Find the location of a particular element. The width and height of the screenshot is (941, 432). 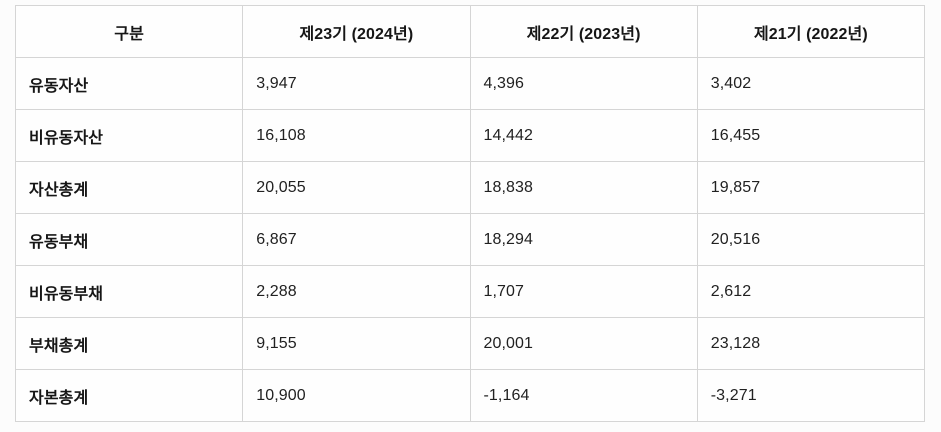

cell-value: 20,001 is located at coordinates (583, 343).